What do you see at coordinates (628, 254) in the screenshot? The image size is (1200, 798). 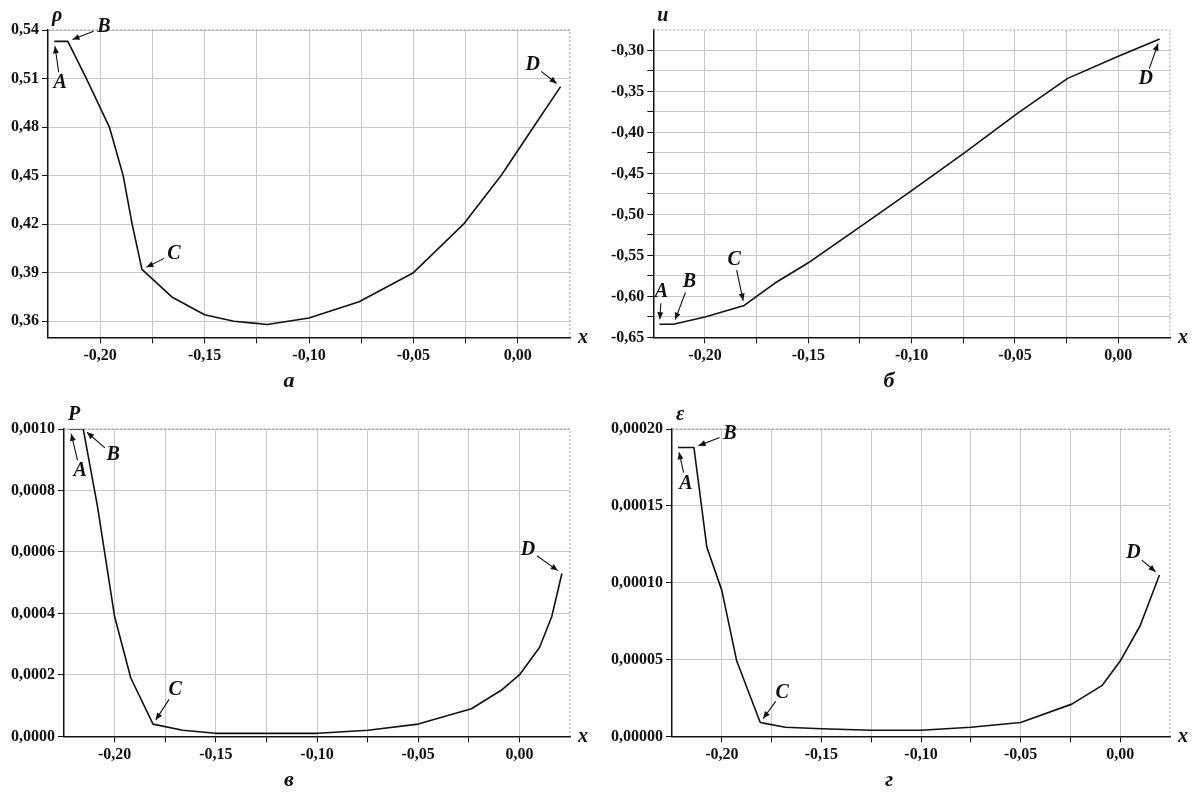 I see `y-tick-label: -0,55` at bounding box center [628, 254].